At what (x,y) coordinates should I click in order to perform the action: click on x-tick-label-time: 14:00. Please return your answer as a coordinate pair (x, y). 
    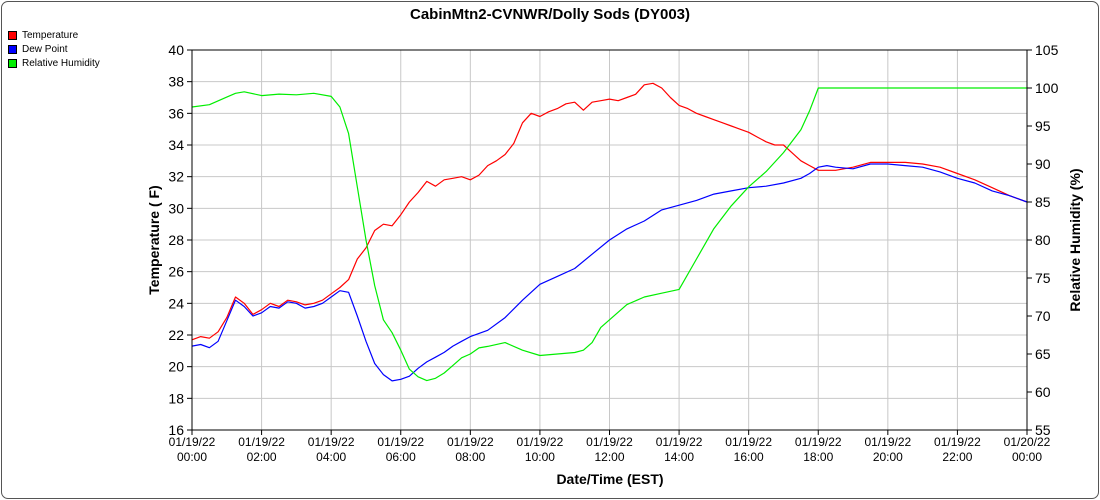
    Looking at the image, I should click on (679, 457).